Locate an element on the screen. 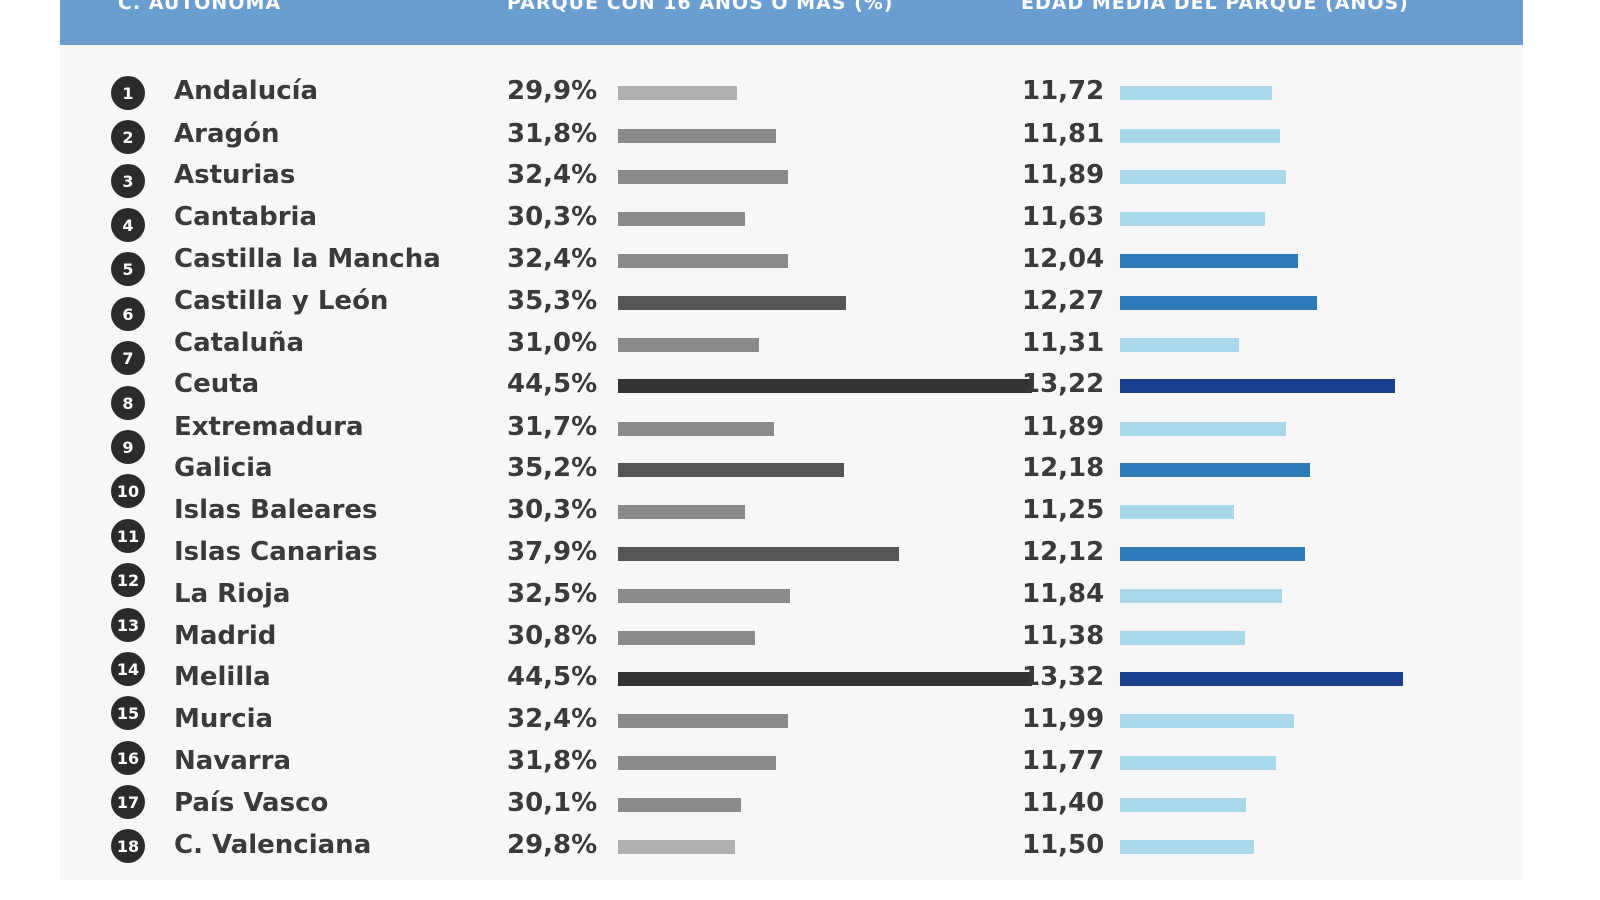 The width and height of the screenshot is (1600, 900). age-value: 11,50 is located at coordinates (1063, 845).